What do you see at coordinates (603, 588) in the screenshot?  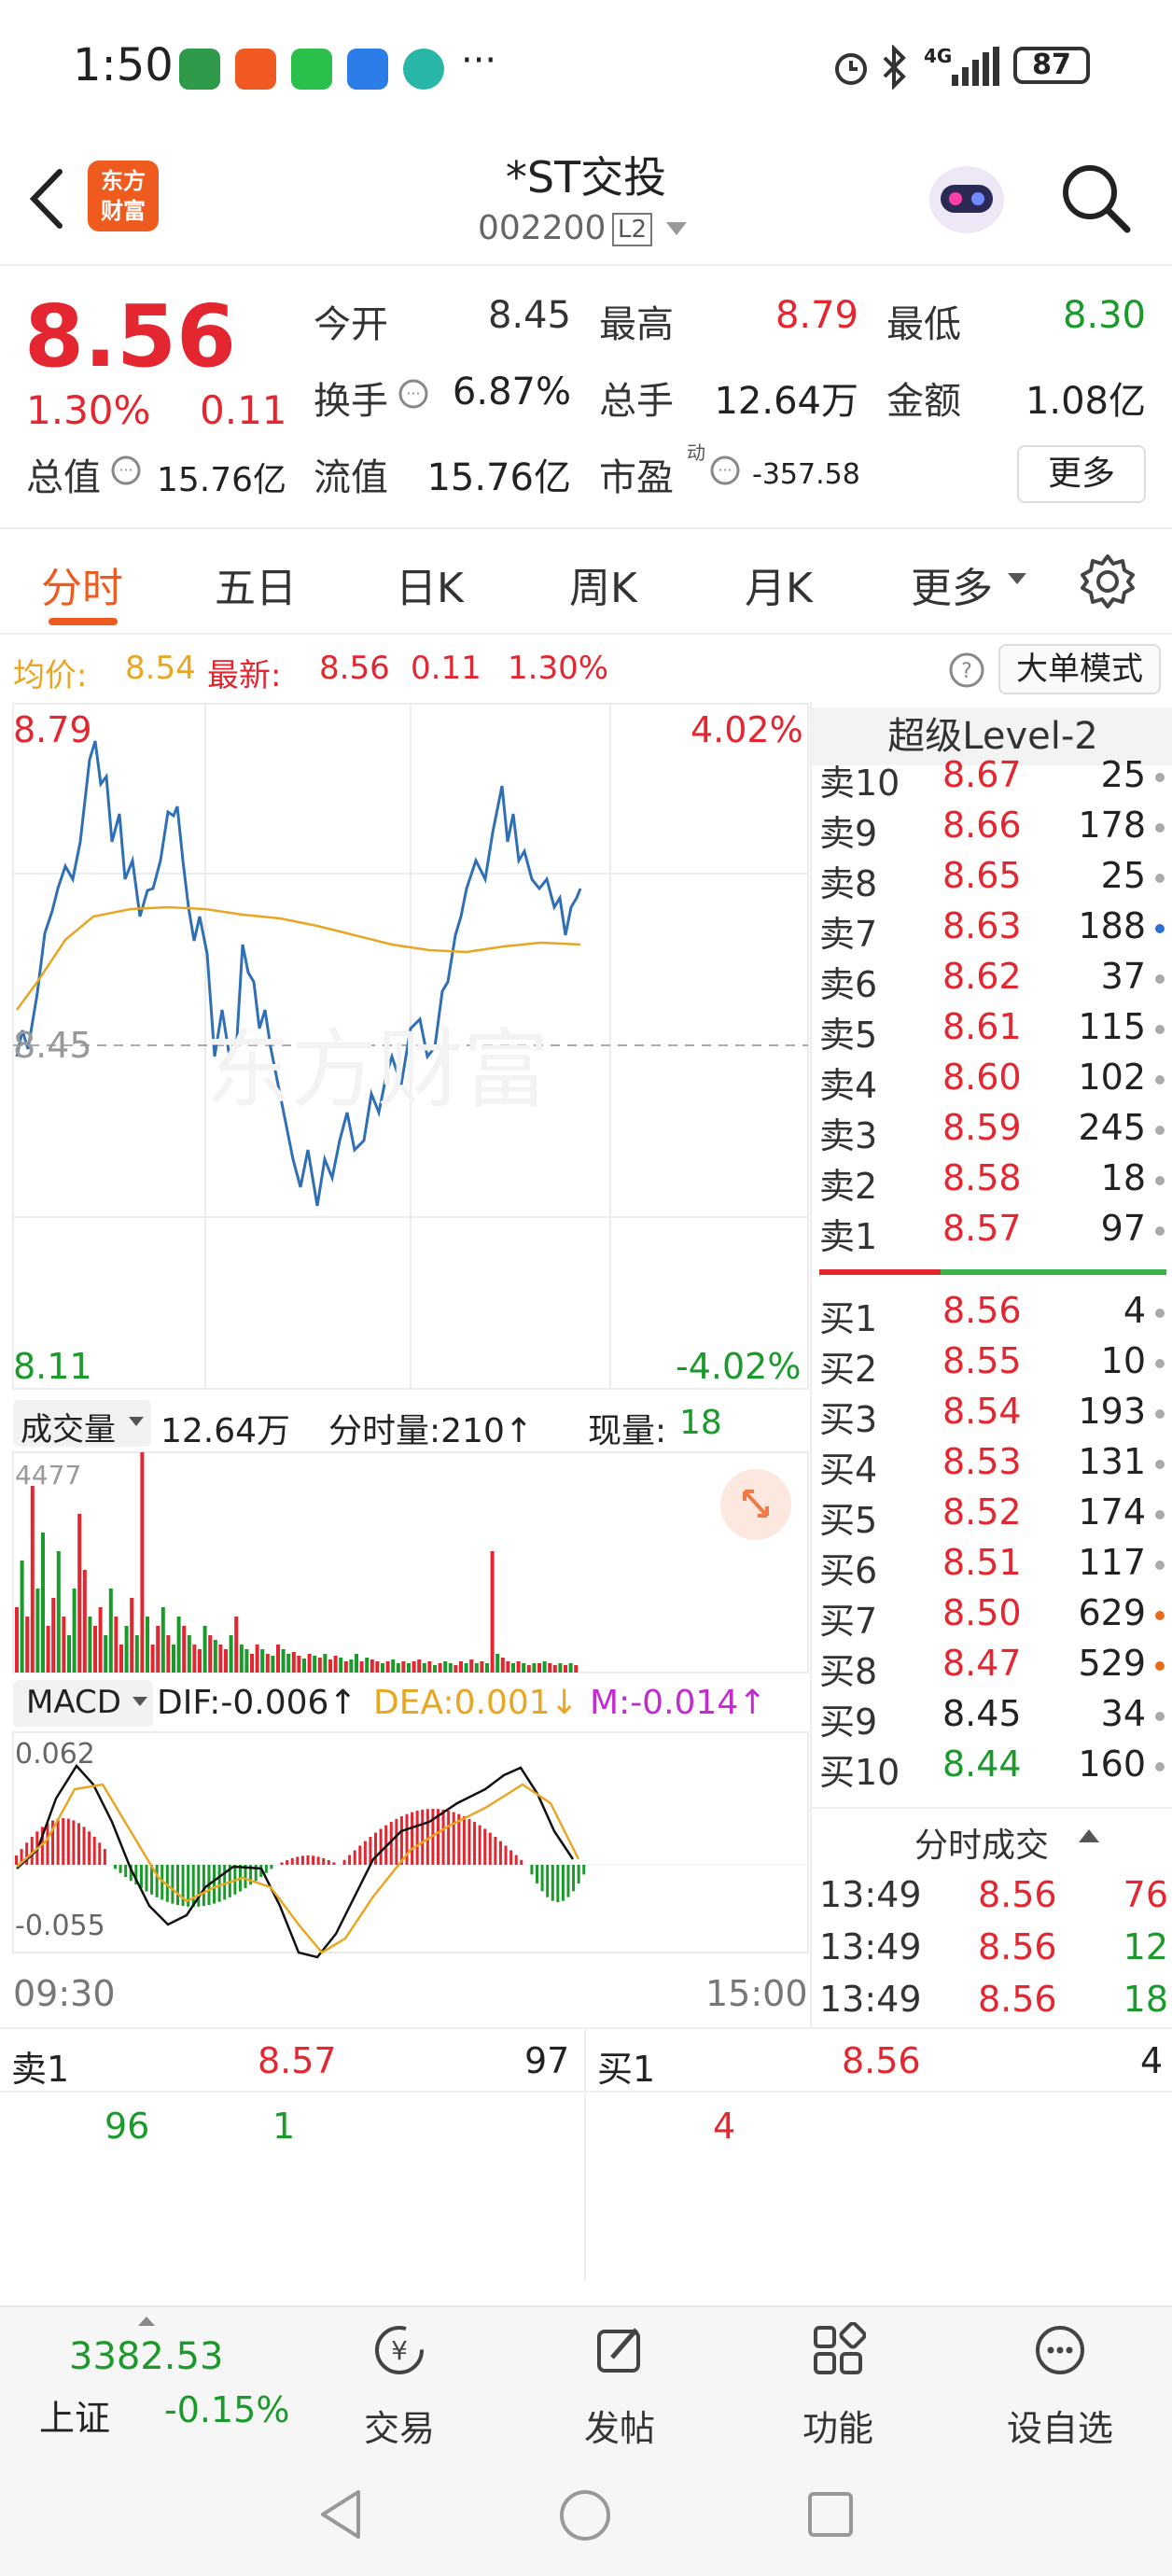 I see `tab-weekly-k: 周K` at bounding box center [603, 588].